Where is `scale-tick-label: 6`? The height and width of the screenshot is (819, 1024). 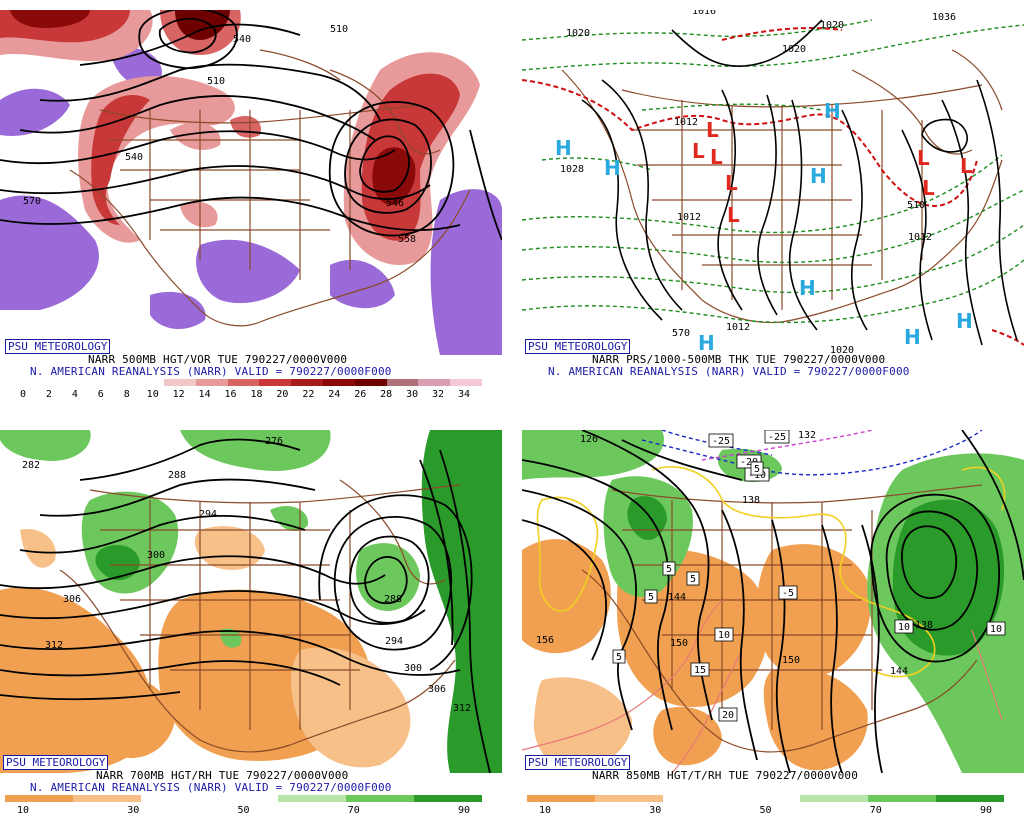
scale-tick-label: 6 is located at coordinates (100, 394).